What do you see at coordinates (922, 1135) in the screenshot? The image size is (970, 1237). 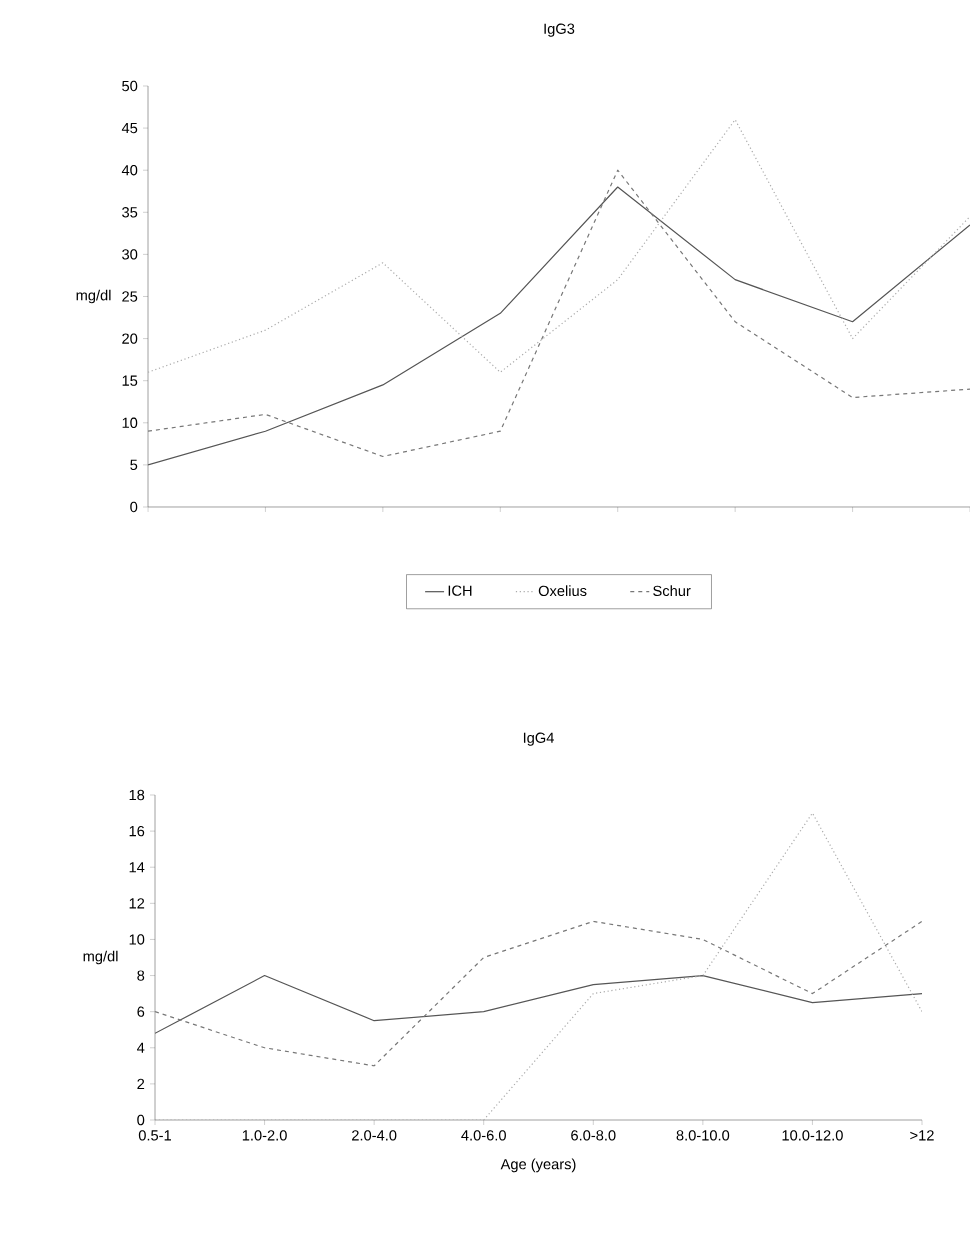 I see `x-tick-label: >12` at bounding box center [922, 1135].